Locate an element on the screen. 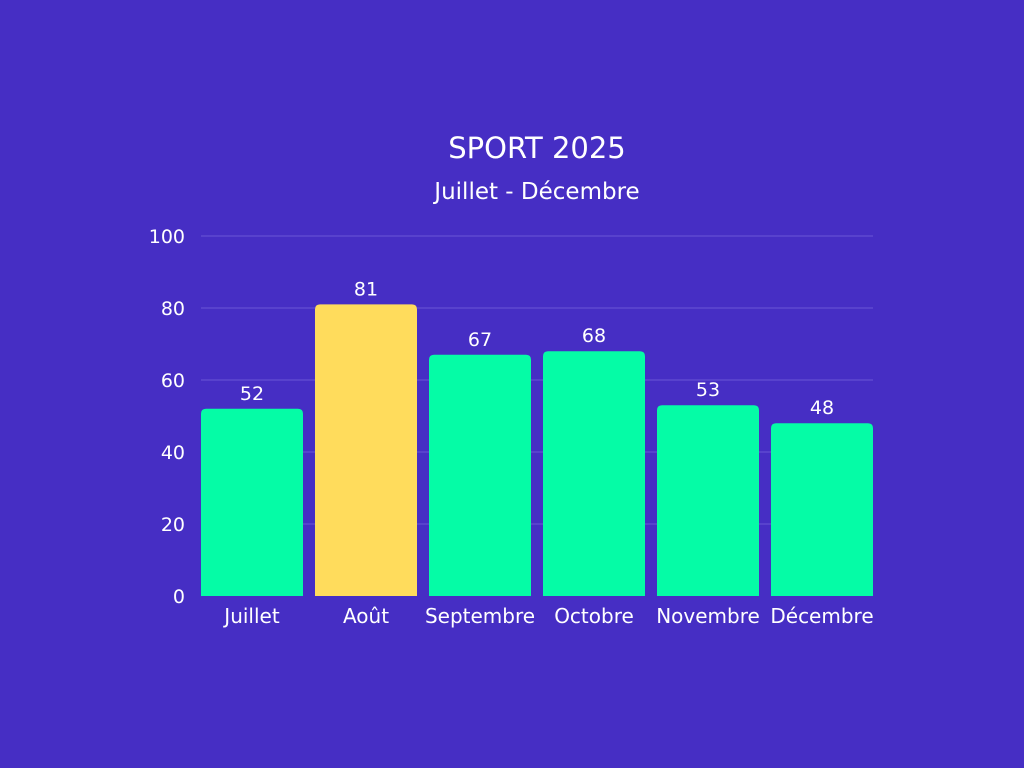  x-tick-label: Juillet is located at coordinates (251, 616).